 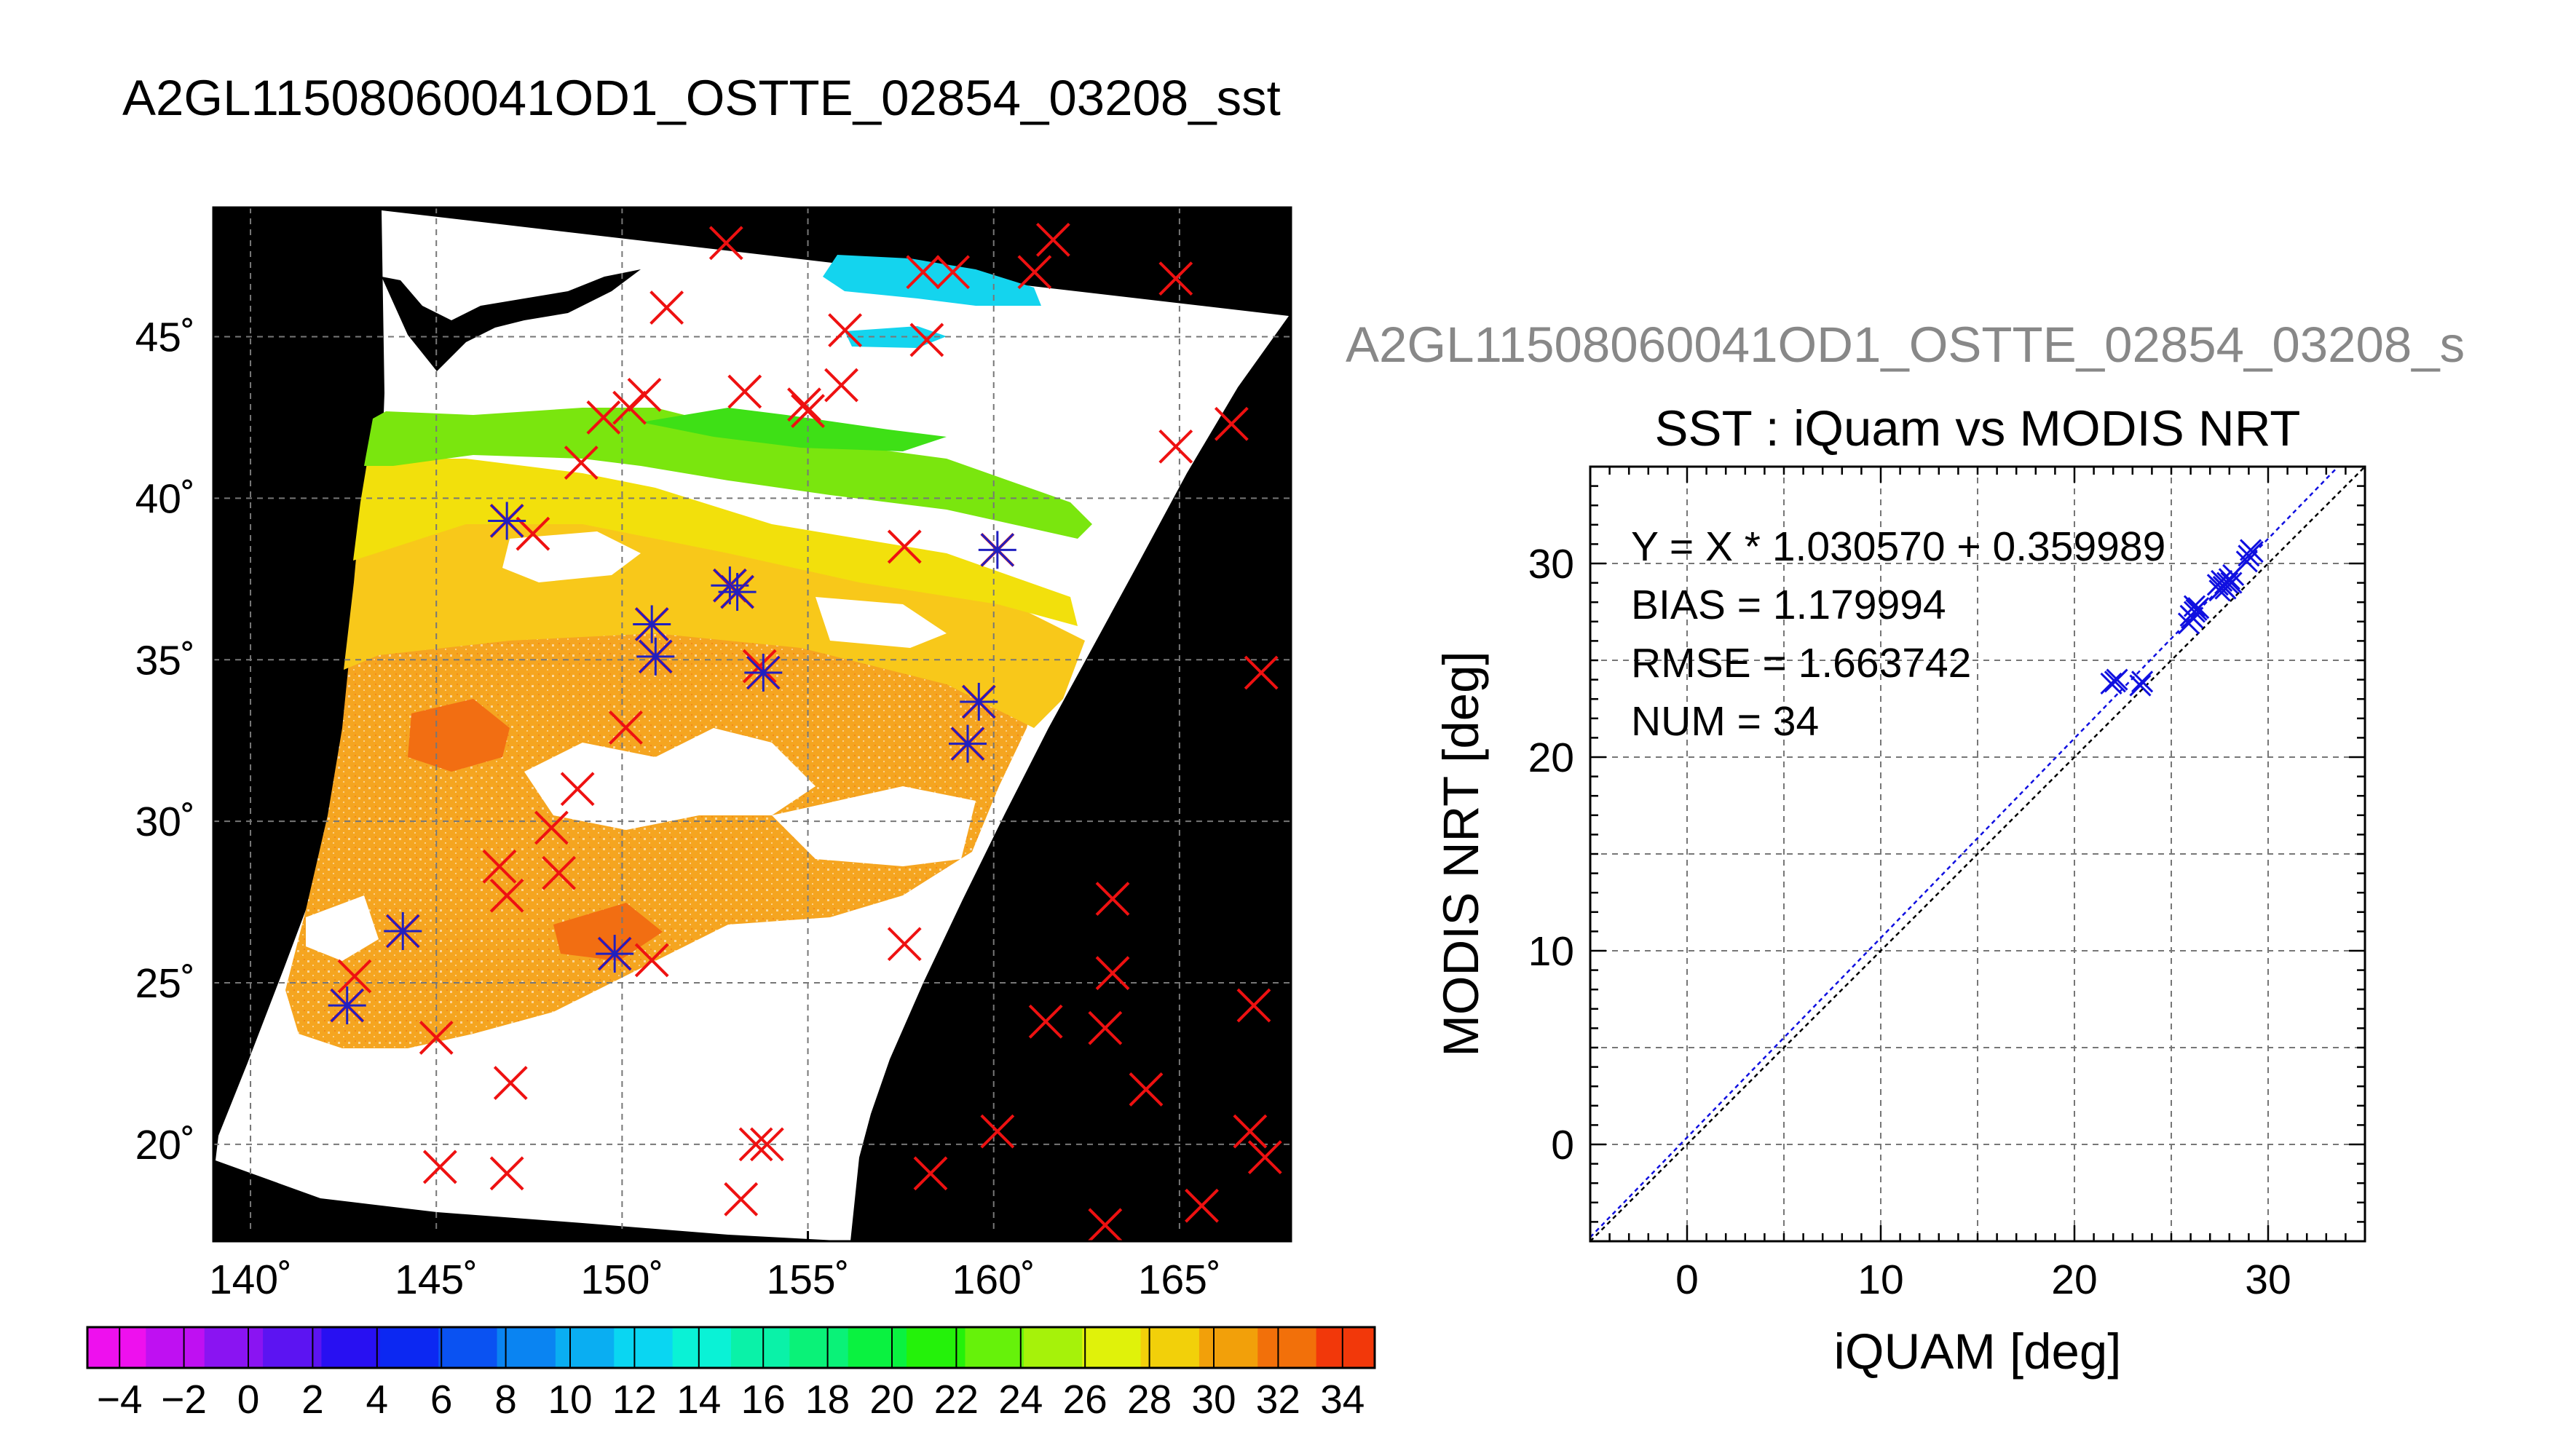 I want to click on map-matched-points, so click(x=672, y=763).